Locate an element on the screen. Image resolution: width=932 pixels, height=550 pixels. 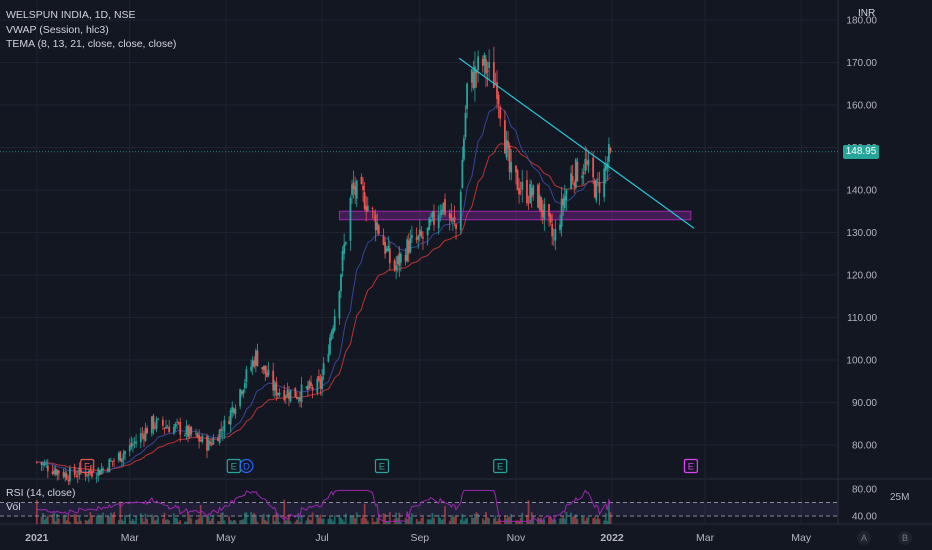
log-scale-button: B is located at coordinates (905, 538).